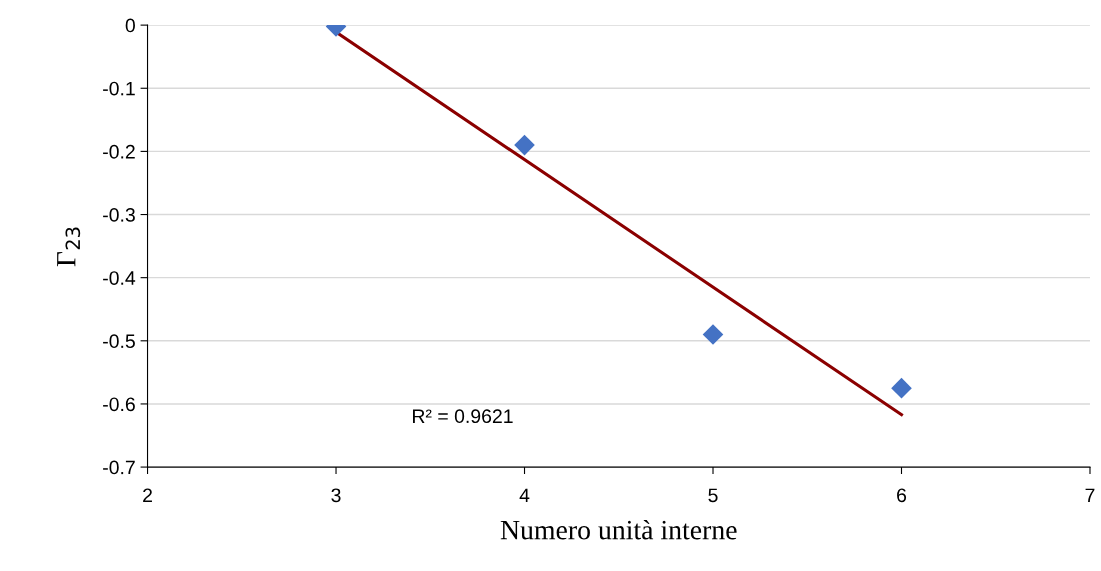 Image resolution: width=1101 pixels, height=571 pixels. Describe the element at coordinates (119, 88) in the screenshot. I see `y-tick-label: -0.1` at that location.